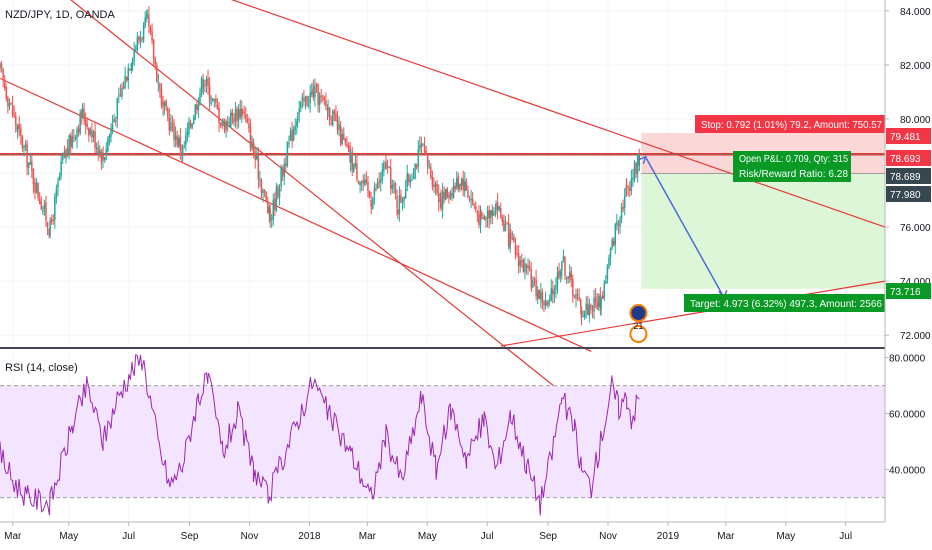 Image resolution: width=932 pixels, height=550 pixels. I want to click on price-tag-level, so click(908, 158).